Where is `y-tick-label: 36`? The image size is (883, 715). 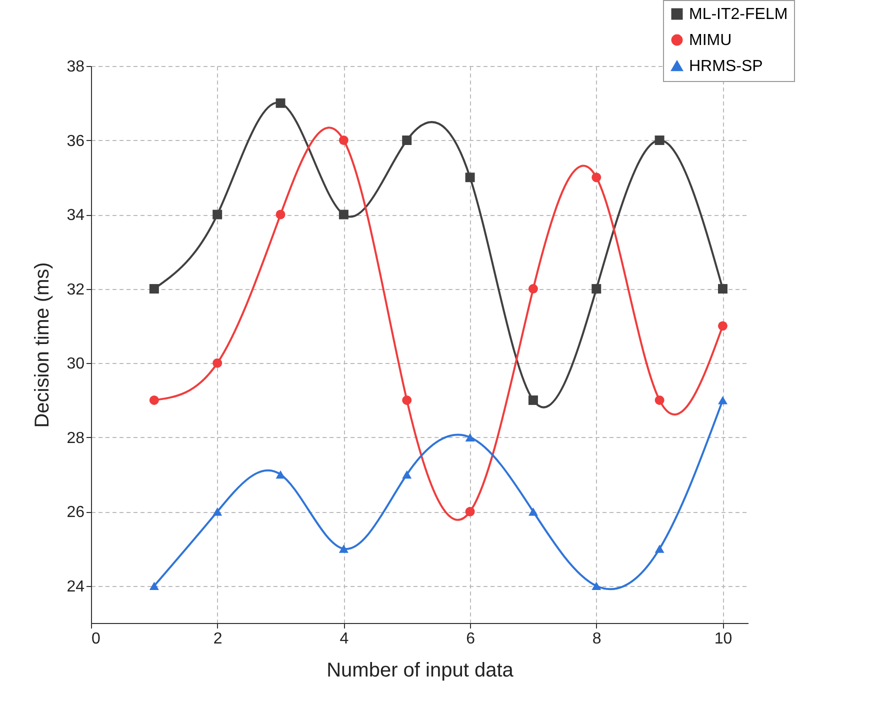
y-tick-label: 36 is located at coordinates (75, 141).